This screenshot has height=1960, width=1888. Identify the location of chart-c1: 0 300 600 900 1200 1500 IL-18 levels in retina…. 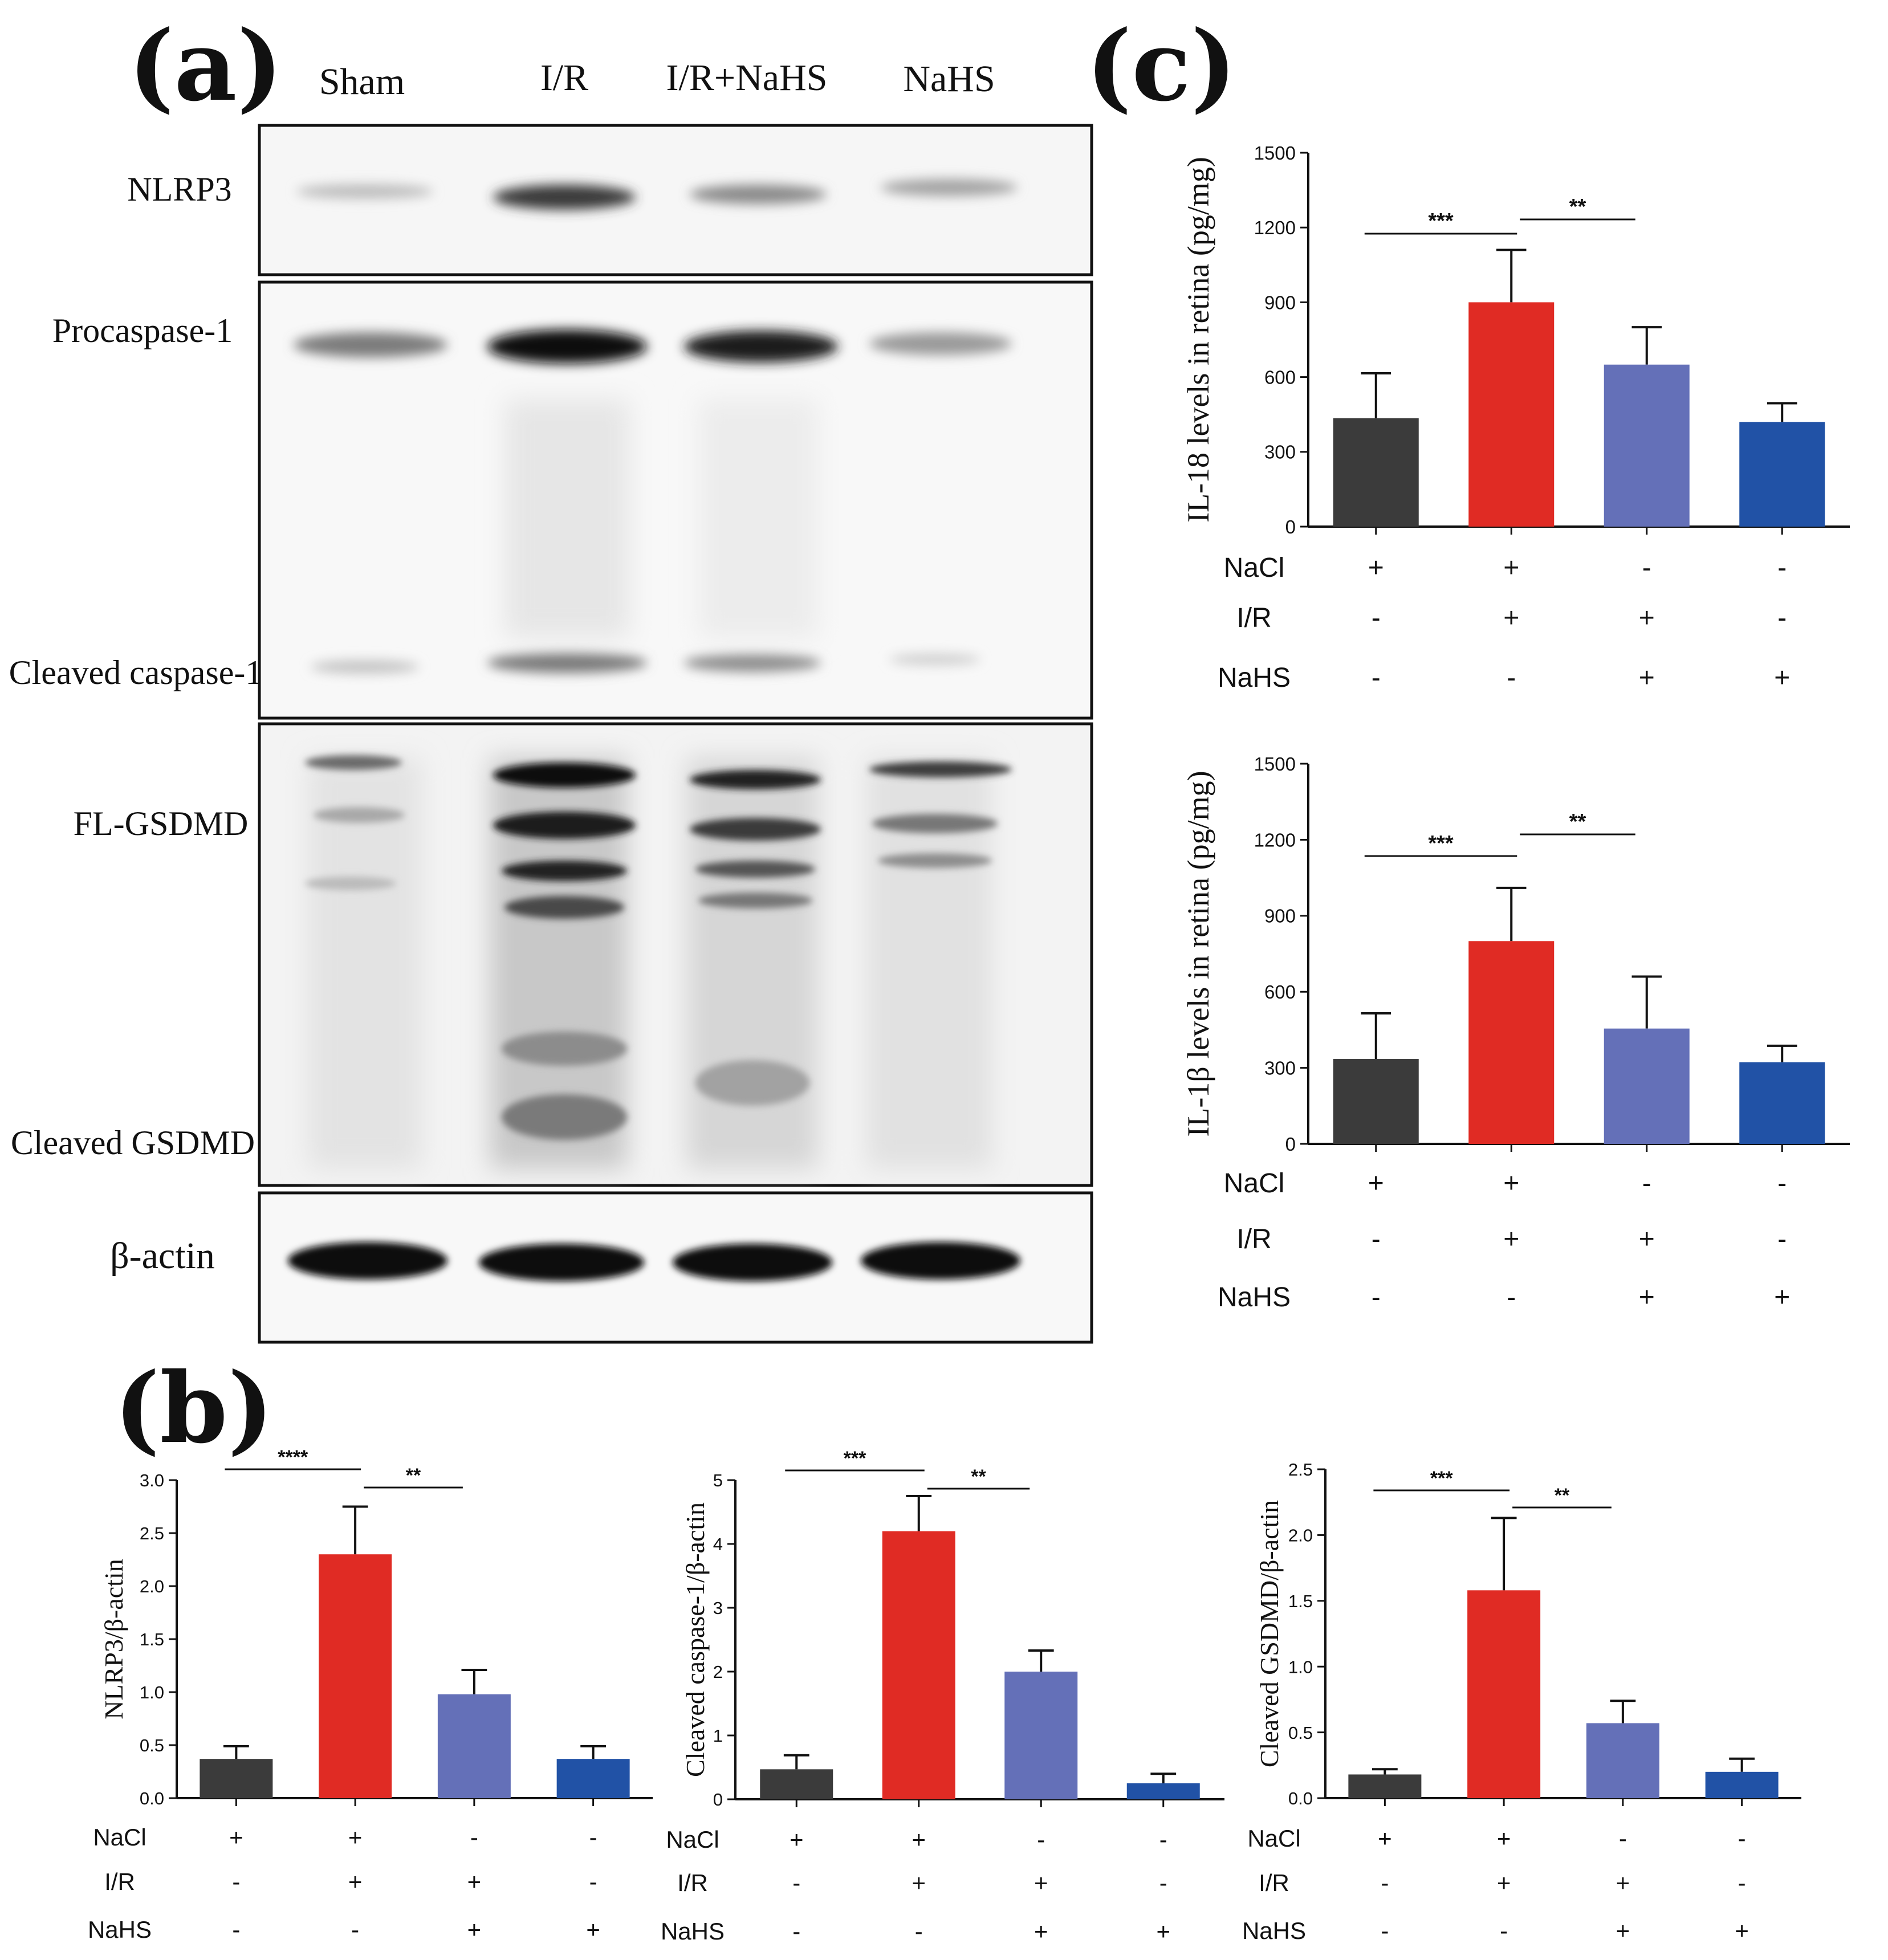
(1515, 417).